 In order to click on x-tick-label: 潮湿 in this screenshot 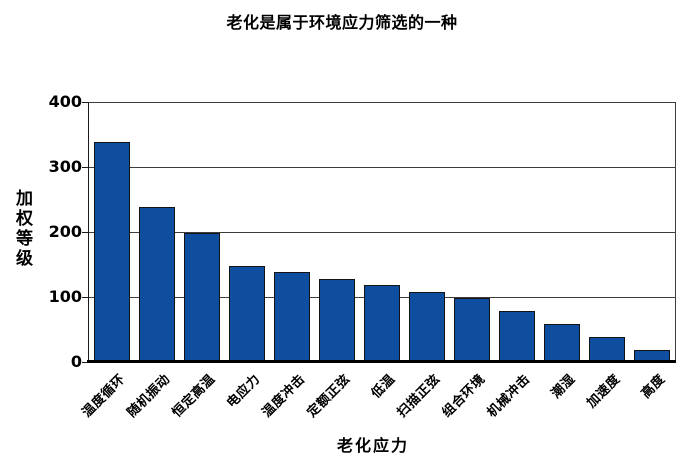, I will do `click(564, 386)`.